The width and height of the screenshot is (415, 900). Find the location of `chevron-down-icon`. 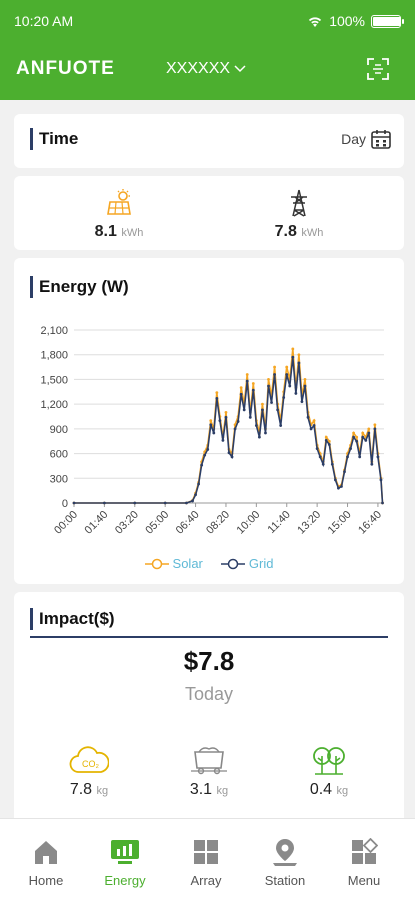

chevron-down-icon is located at coordinates (240, 69).